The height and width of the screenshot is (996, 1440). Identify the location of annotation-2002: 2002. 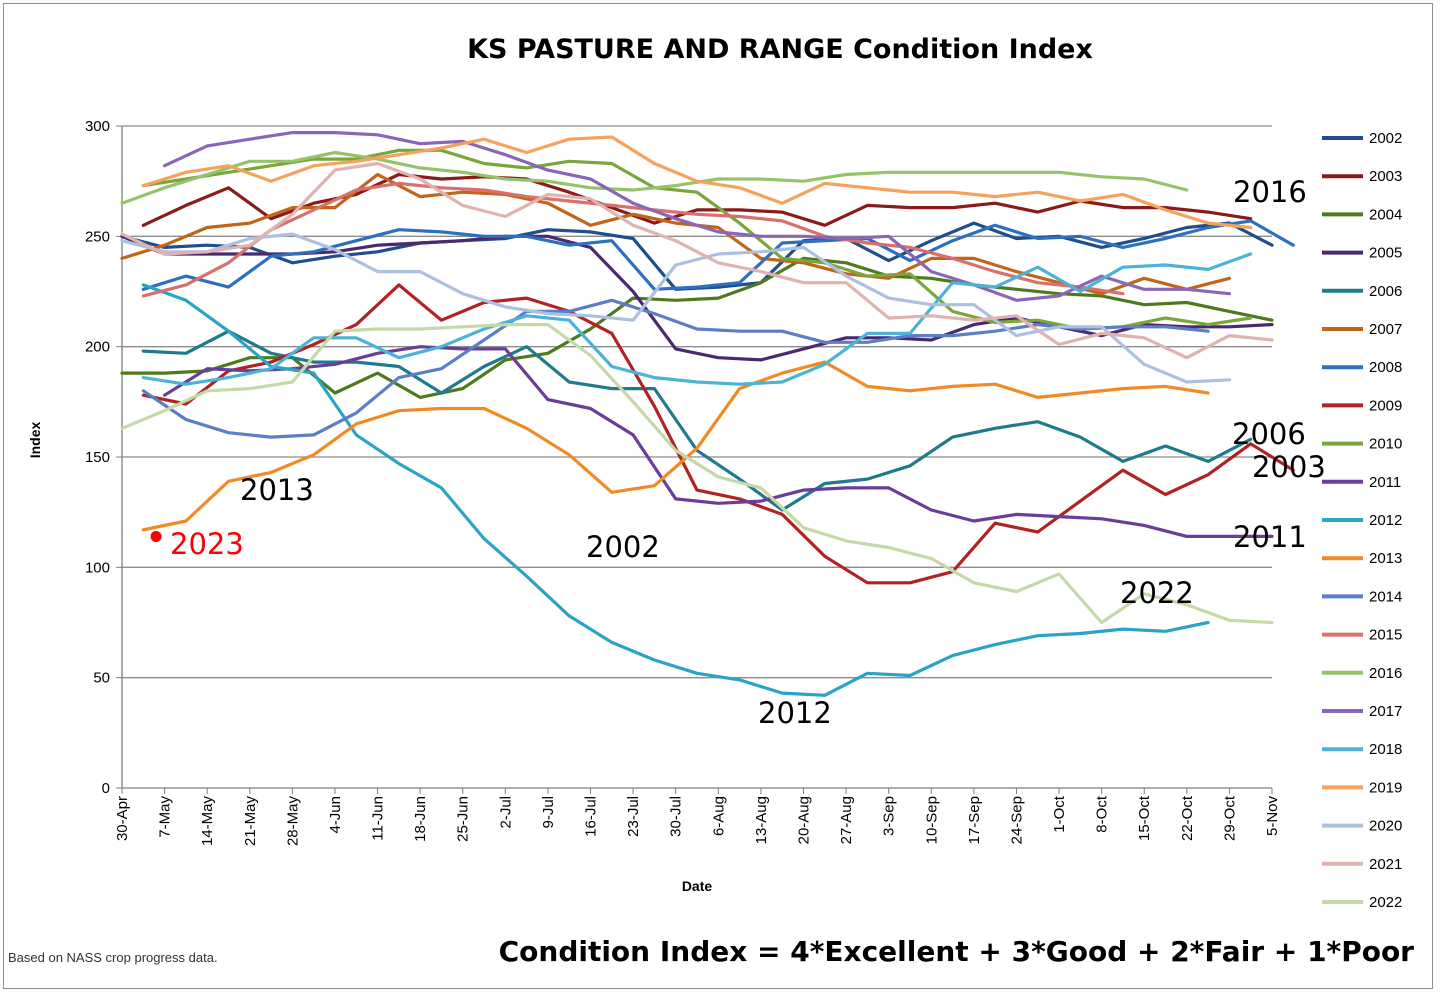
(623, 547).